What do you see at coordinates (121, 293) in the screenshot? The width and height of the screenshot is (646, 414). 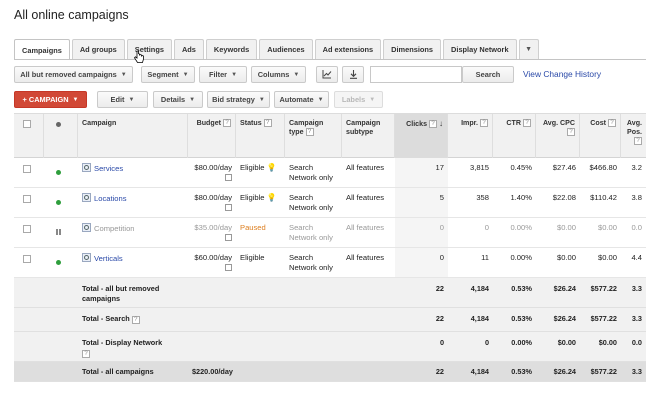 I see `total-label: Total - all but removed campaigns` at bounding box center [121, 293].